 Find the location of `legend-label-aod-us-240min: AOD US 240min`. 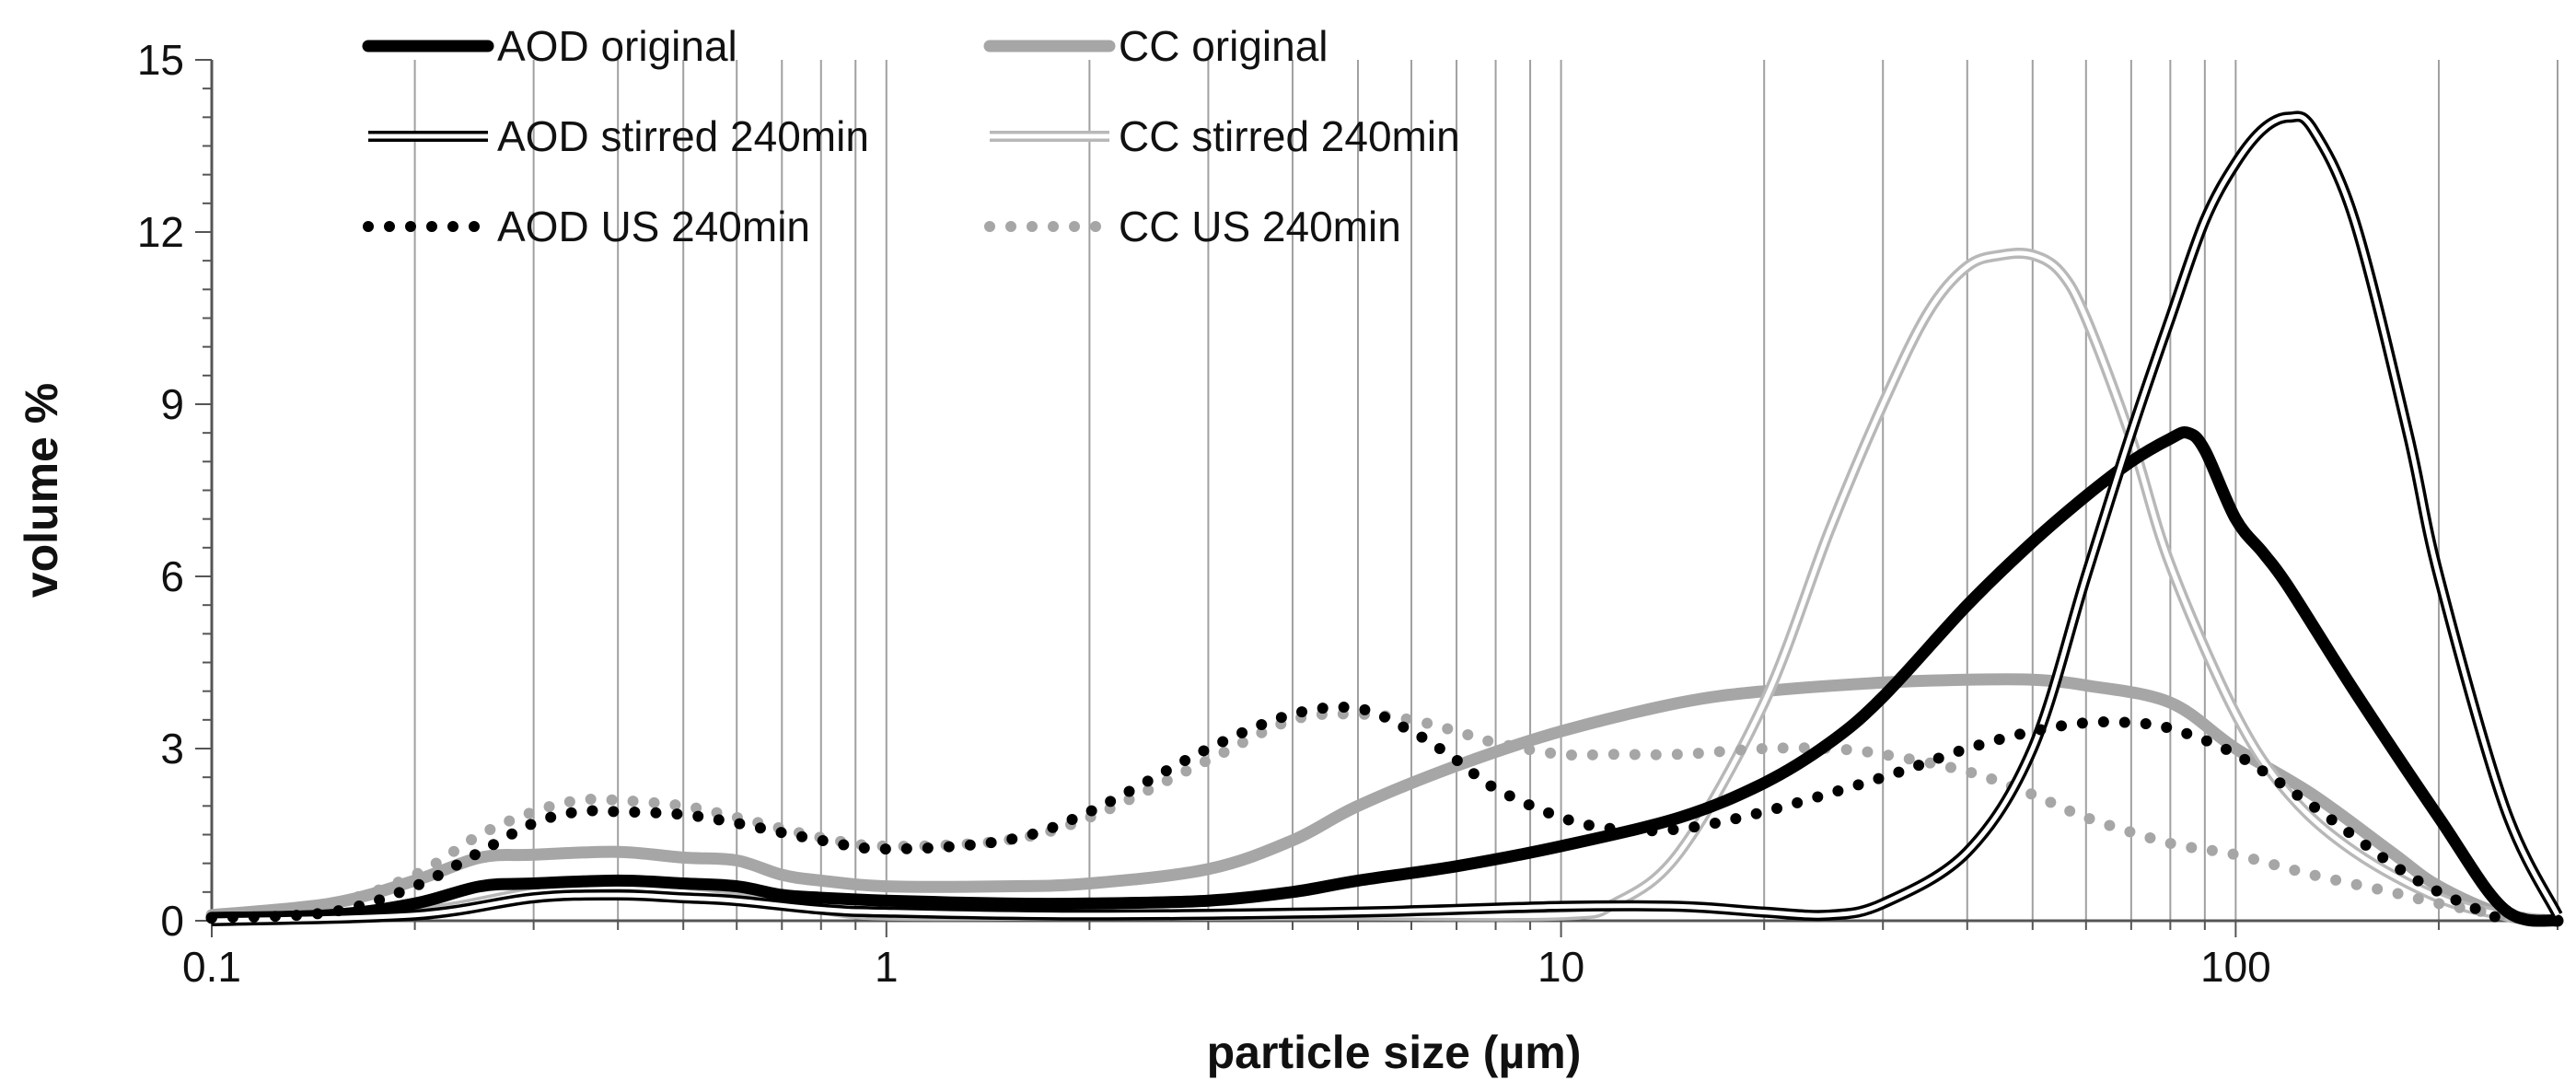

legend-label-aod-us-240min: AOD US 240min is located at coordinates (653, 226).